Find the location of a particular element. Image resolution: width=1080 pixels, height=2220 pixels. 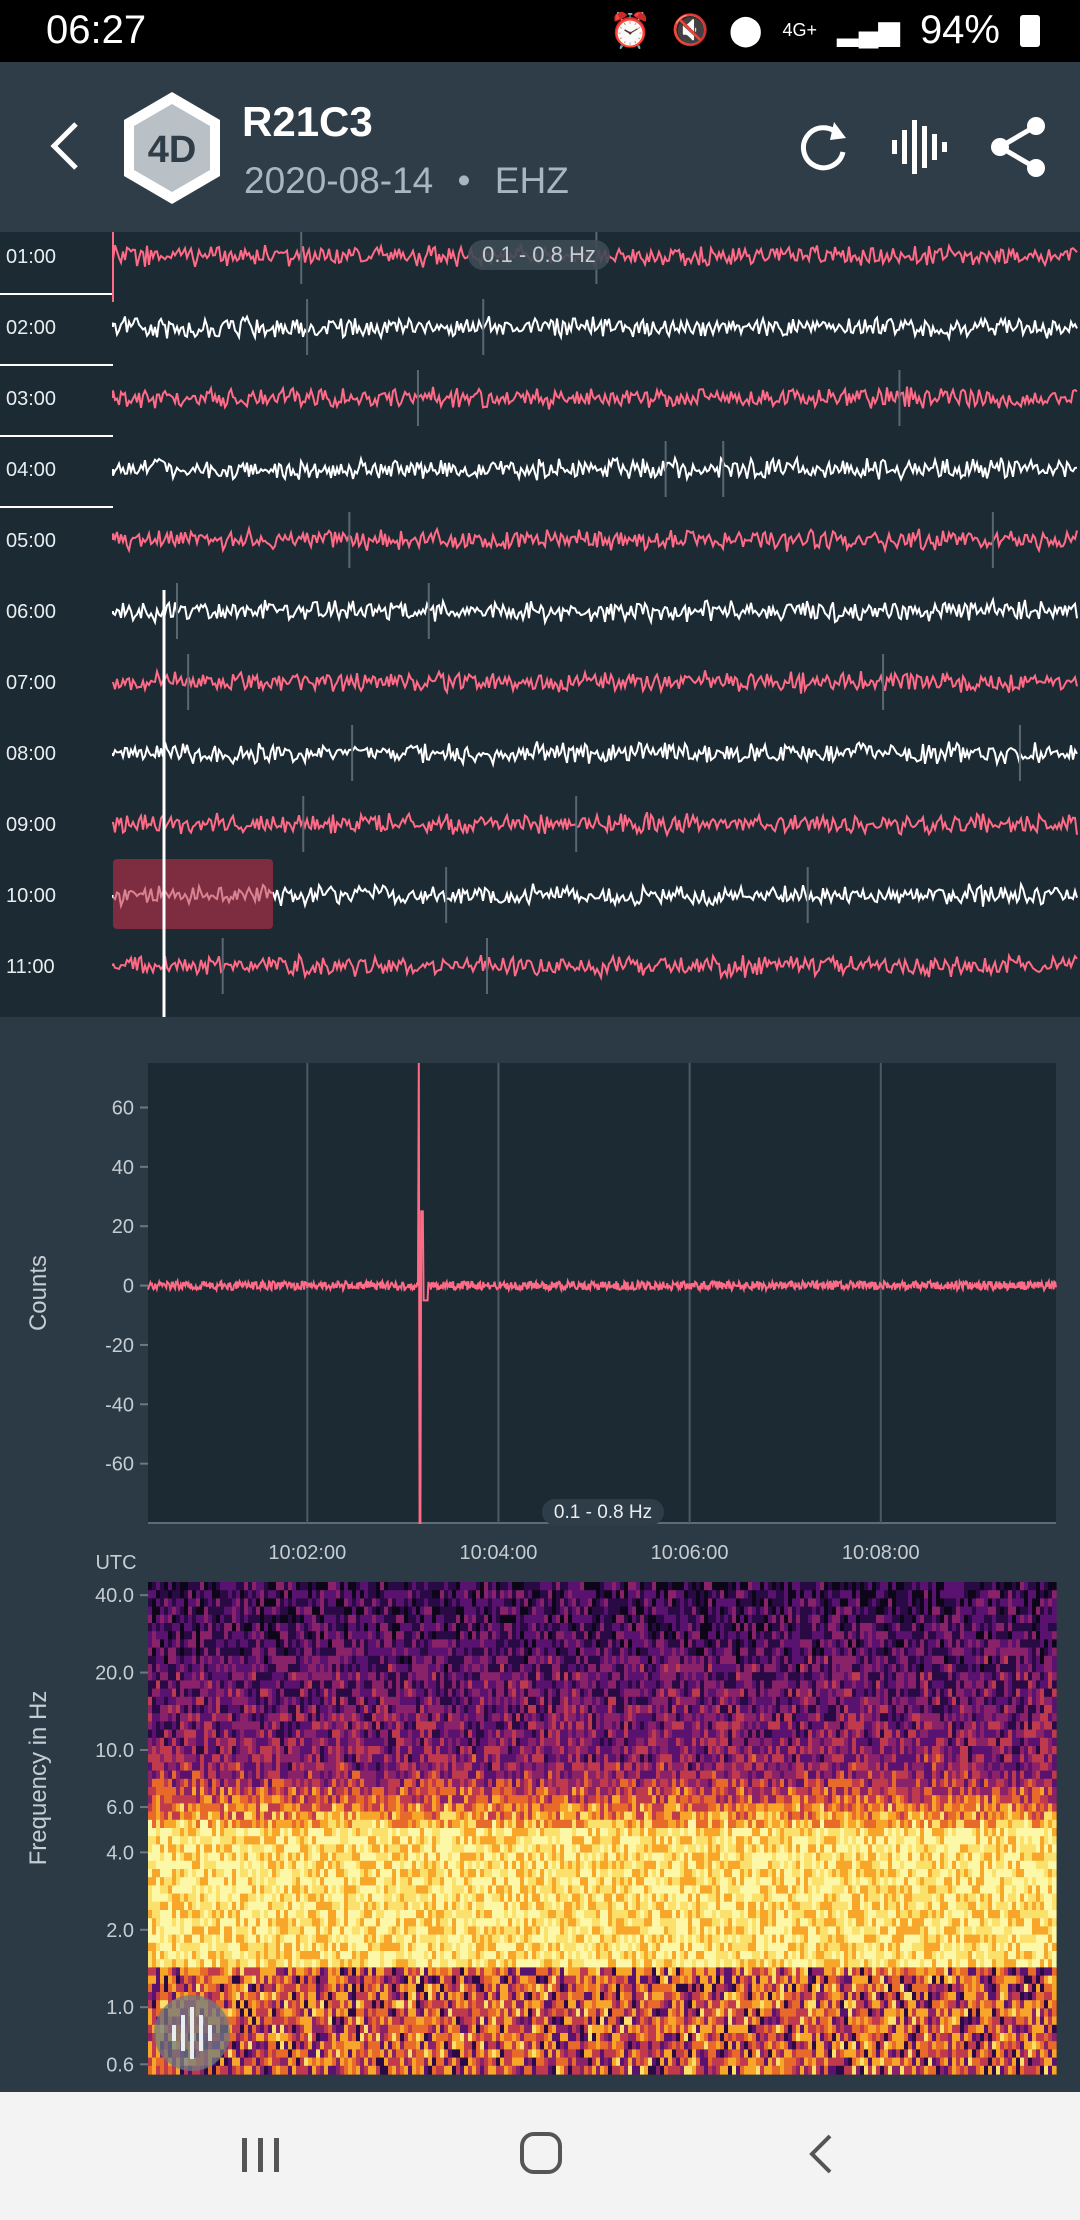

selection-highlight is located at coordinates (193, 894).